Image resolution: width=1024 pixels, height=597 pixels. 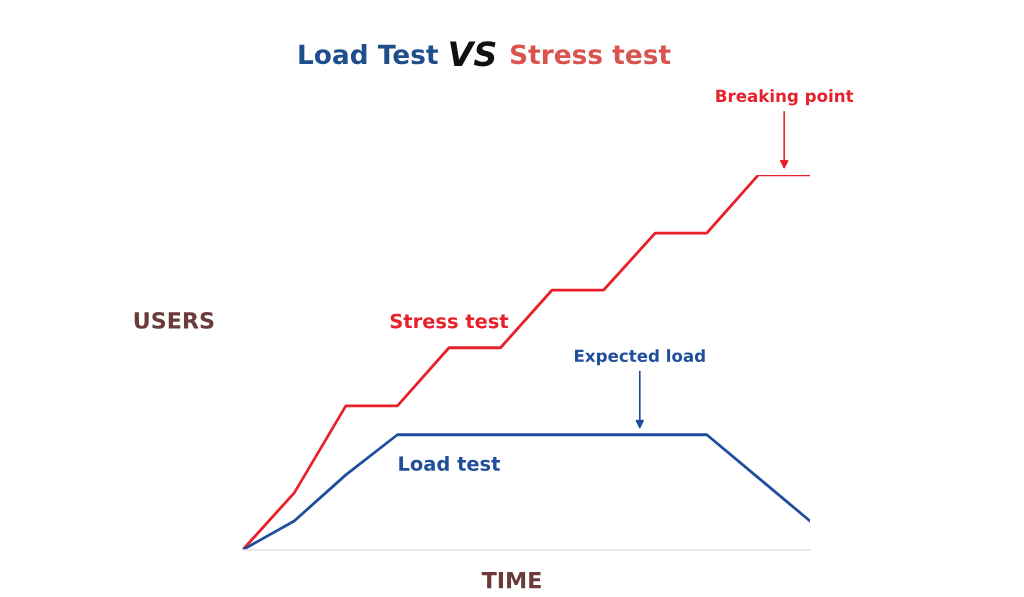 I want to click on text: Breaking point, so click(x=785, y=97).